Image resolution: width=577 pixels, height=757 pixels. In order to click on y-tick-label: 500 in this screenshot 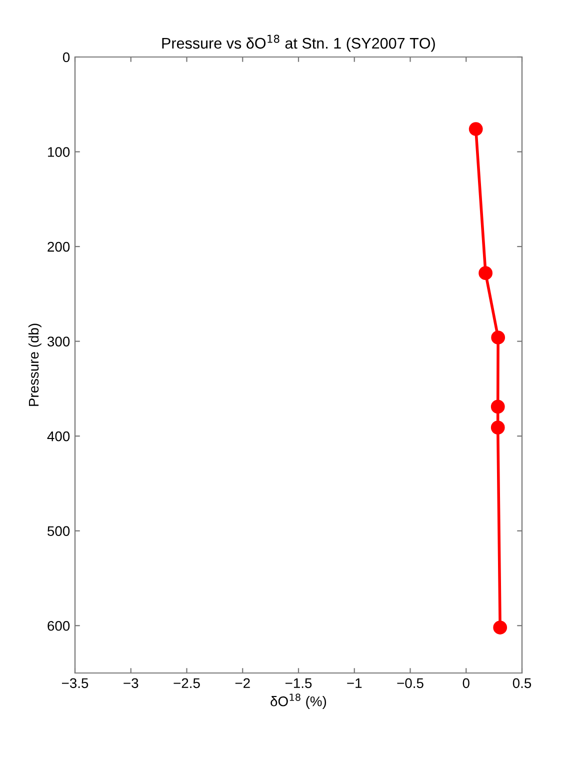, I will do `click(59, 531)`.